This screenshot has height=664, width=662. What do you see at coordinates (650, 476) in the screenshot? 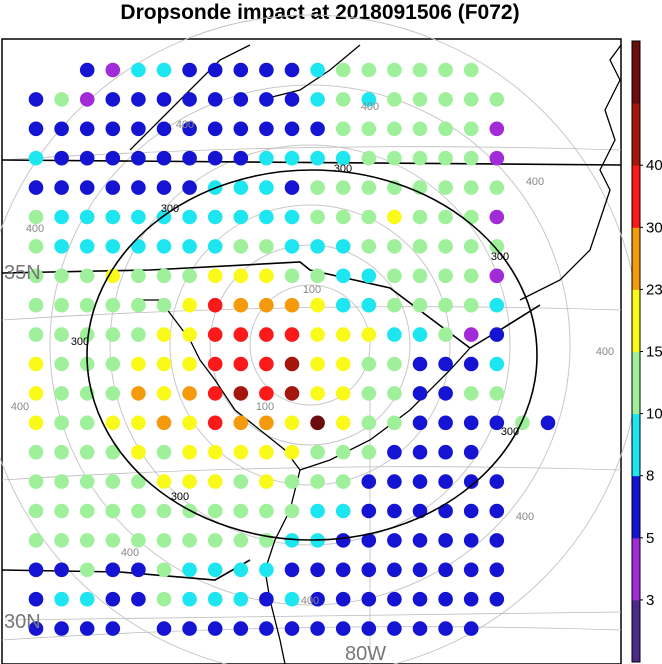
I see `colorbar-tick-label: 8` at bounding box center [650, 476].